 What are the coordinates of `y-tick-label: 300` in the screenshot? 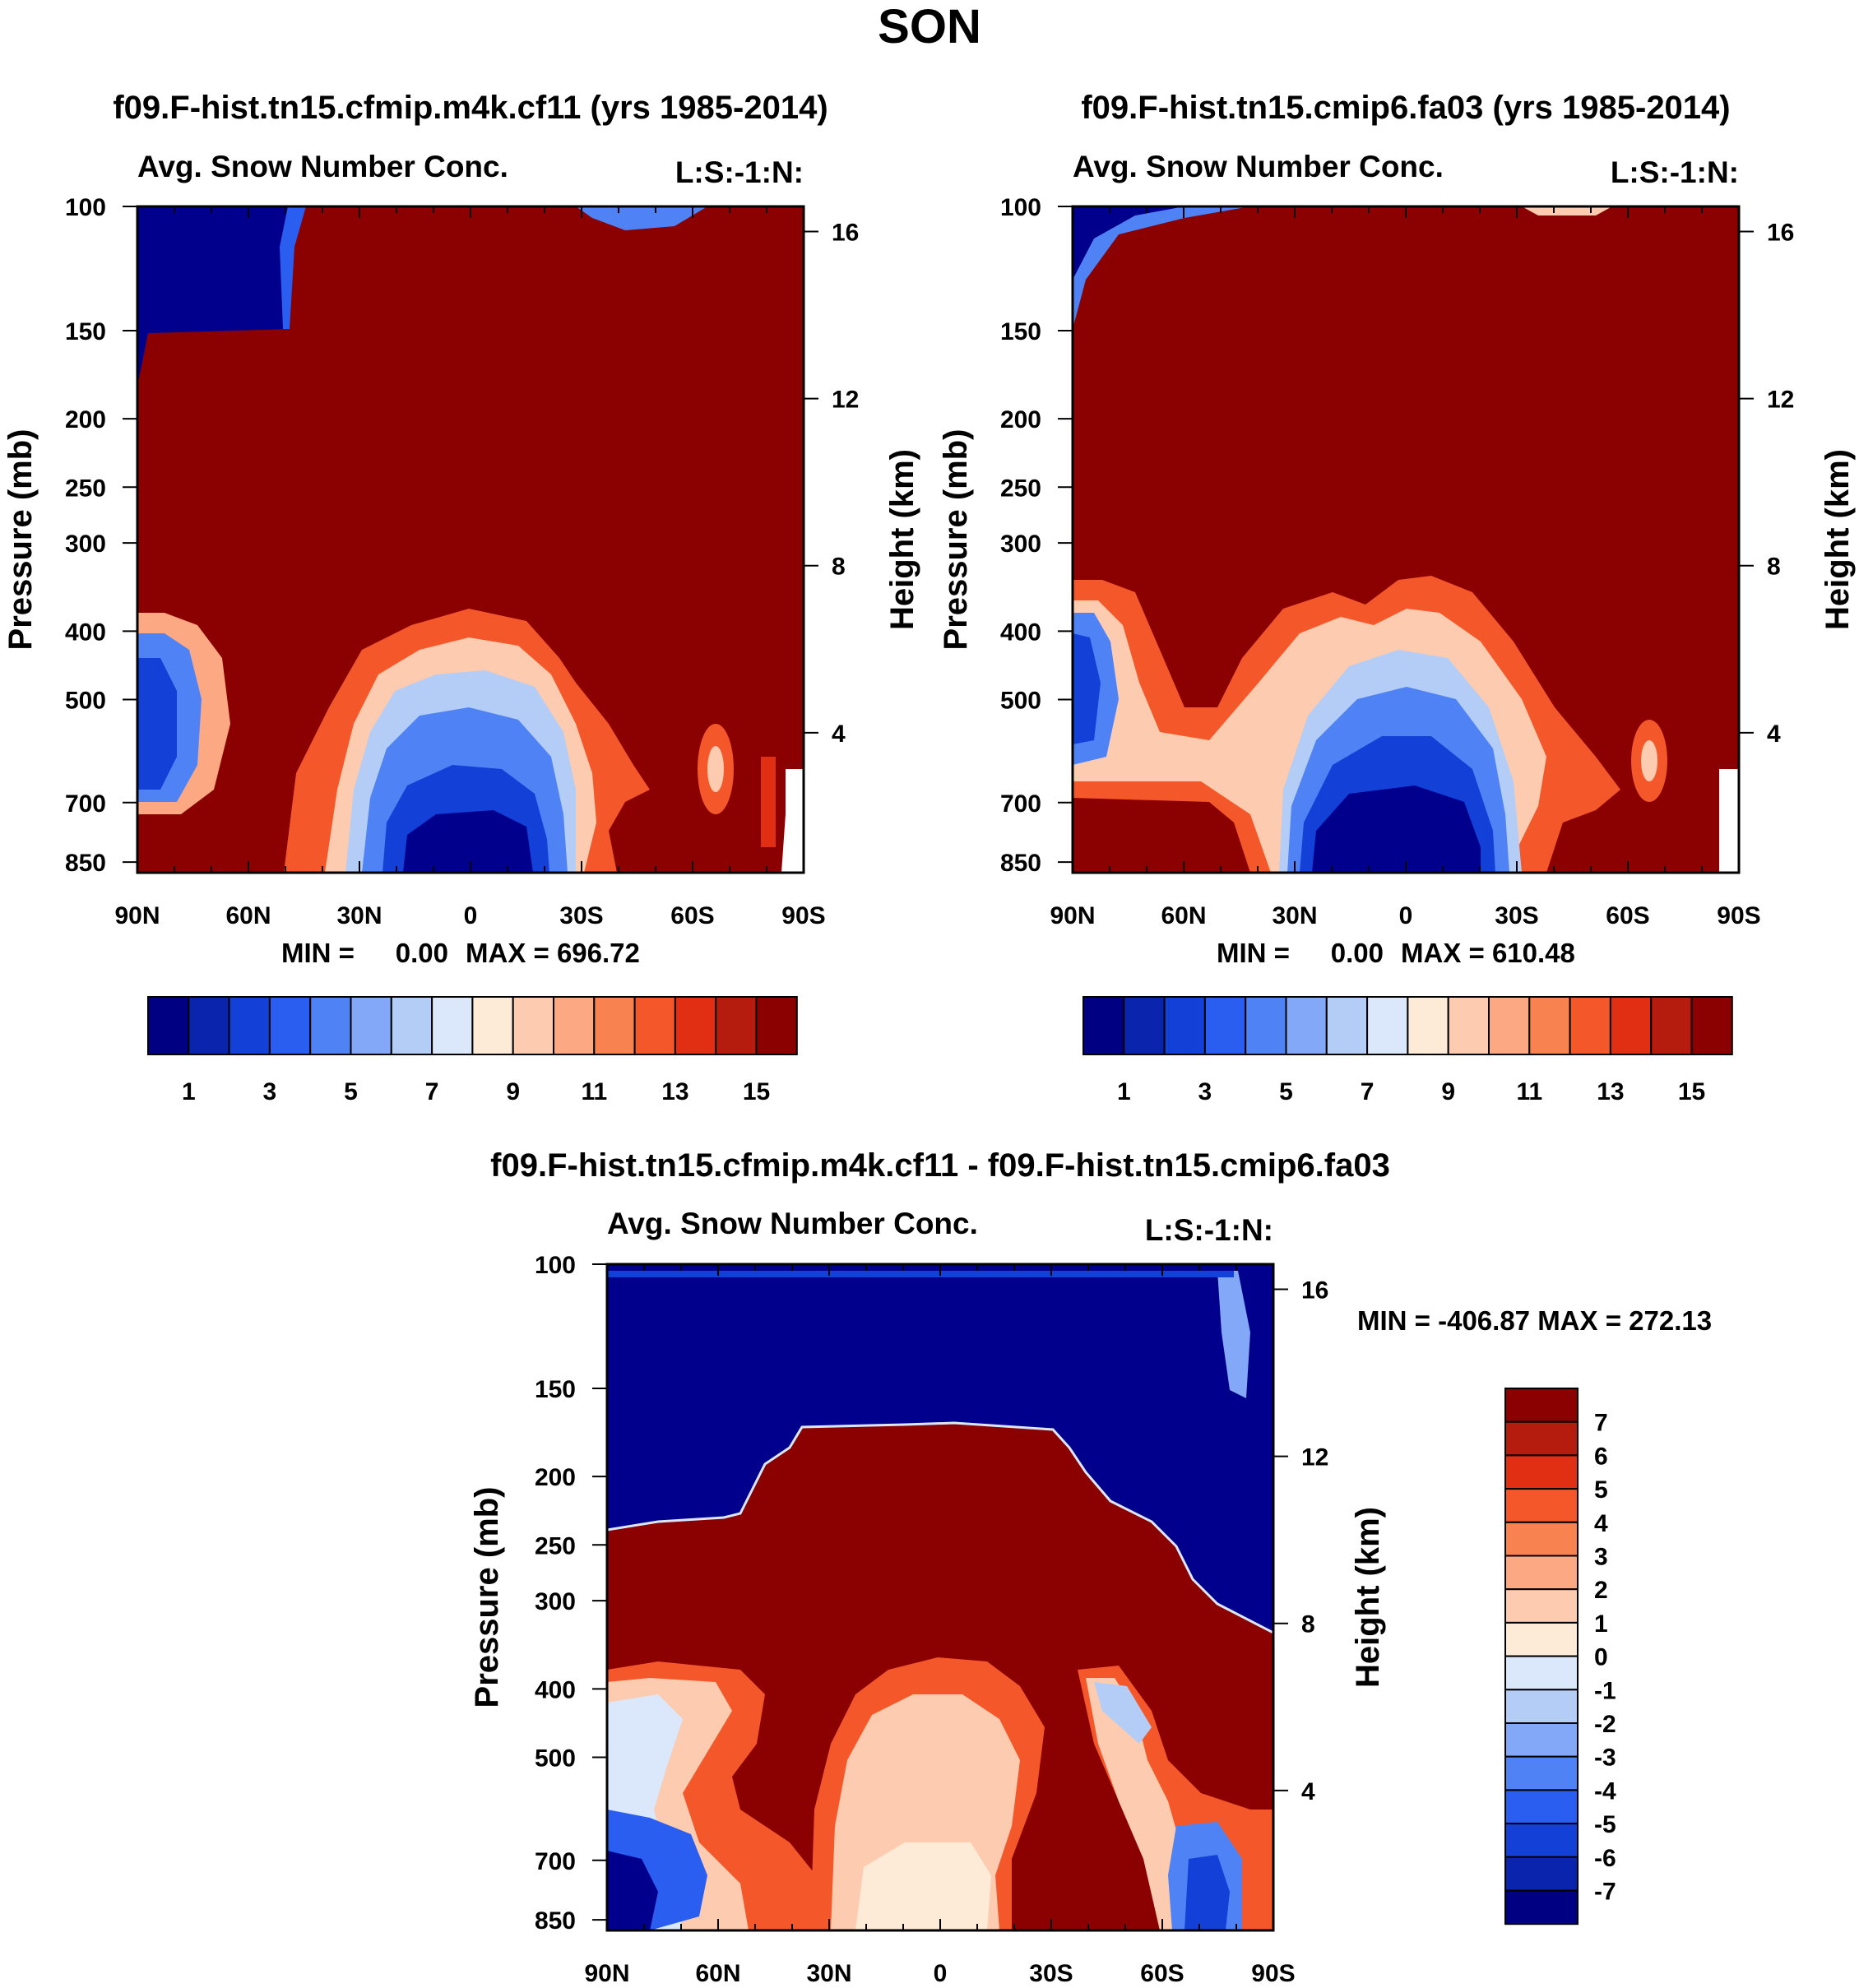 It's located at (555, 1602).